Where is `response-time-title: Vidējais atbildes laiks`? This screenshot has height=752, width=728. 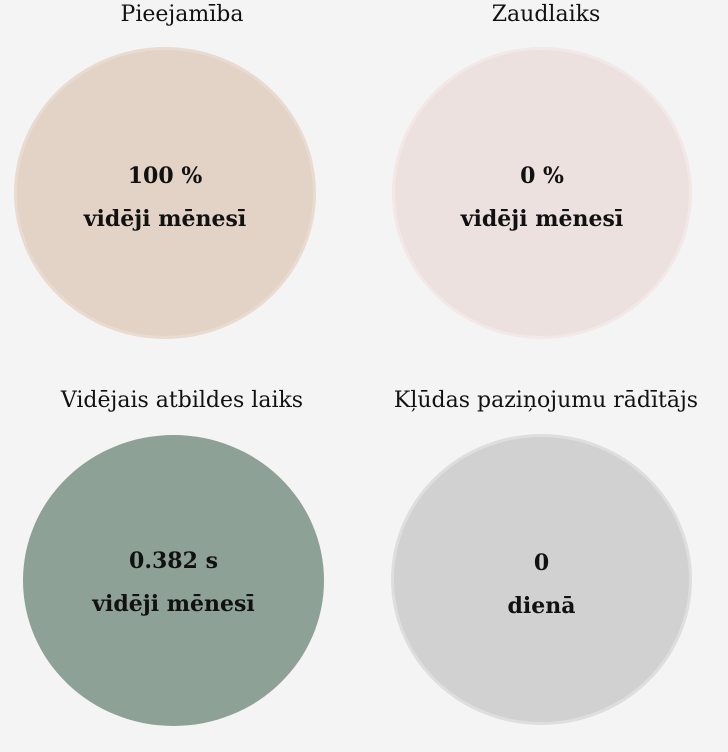
response-time-title: Vidējais atbildes laiks is located at coordinates (182, 400).